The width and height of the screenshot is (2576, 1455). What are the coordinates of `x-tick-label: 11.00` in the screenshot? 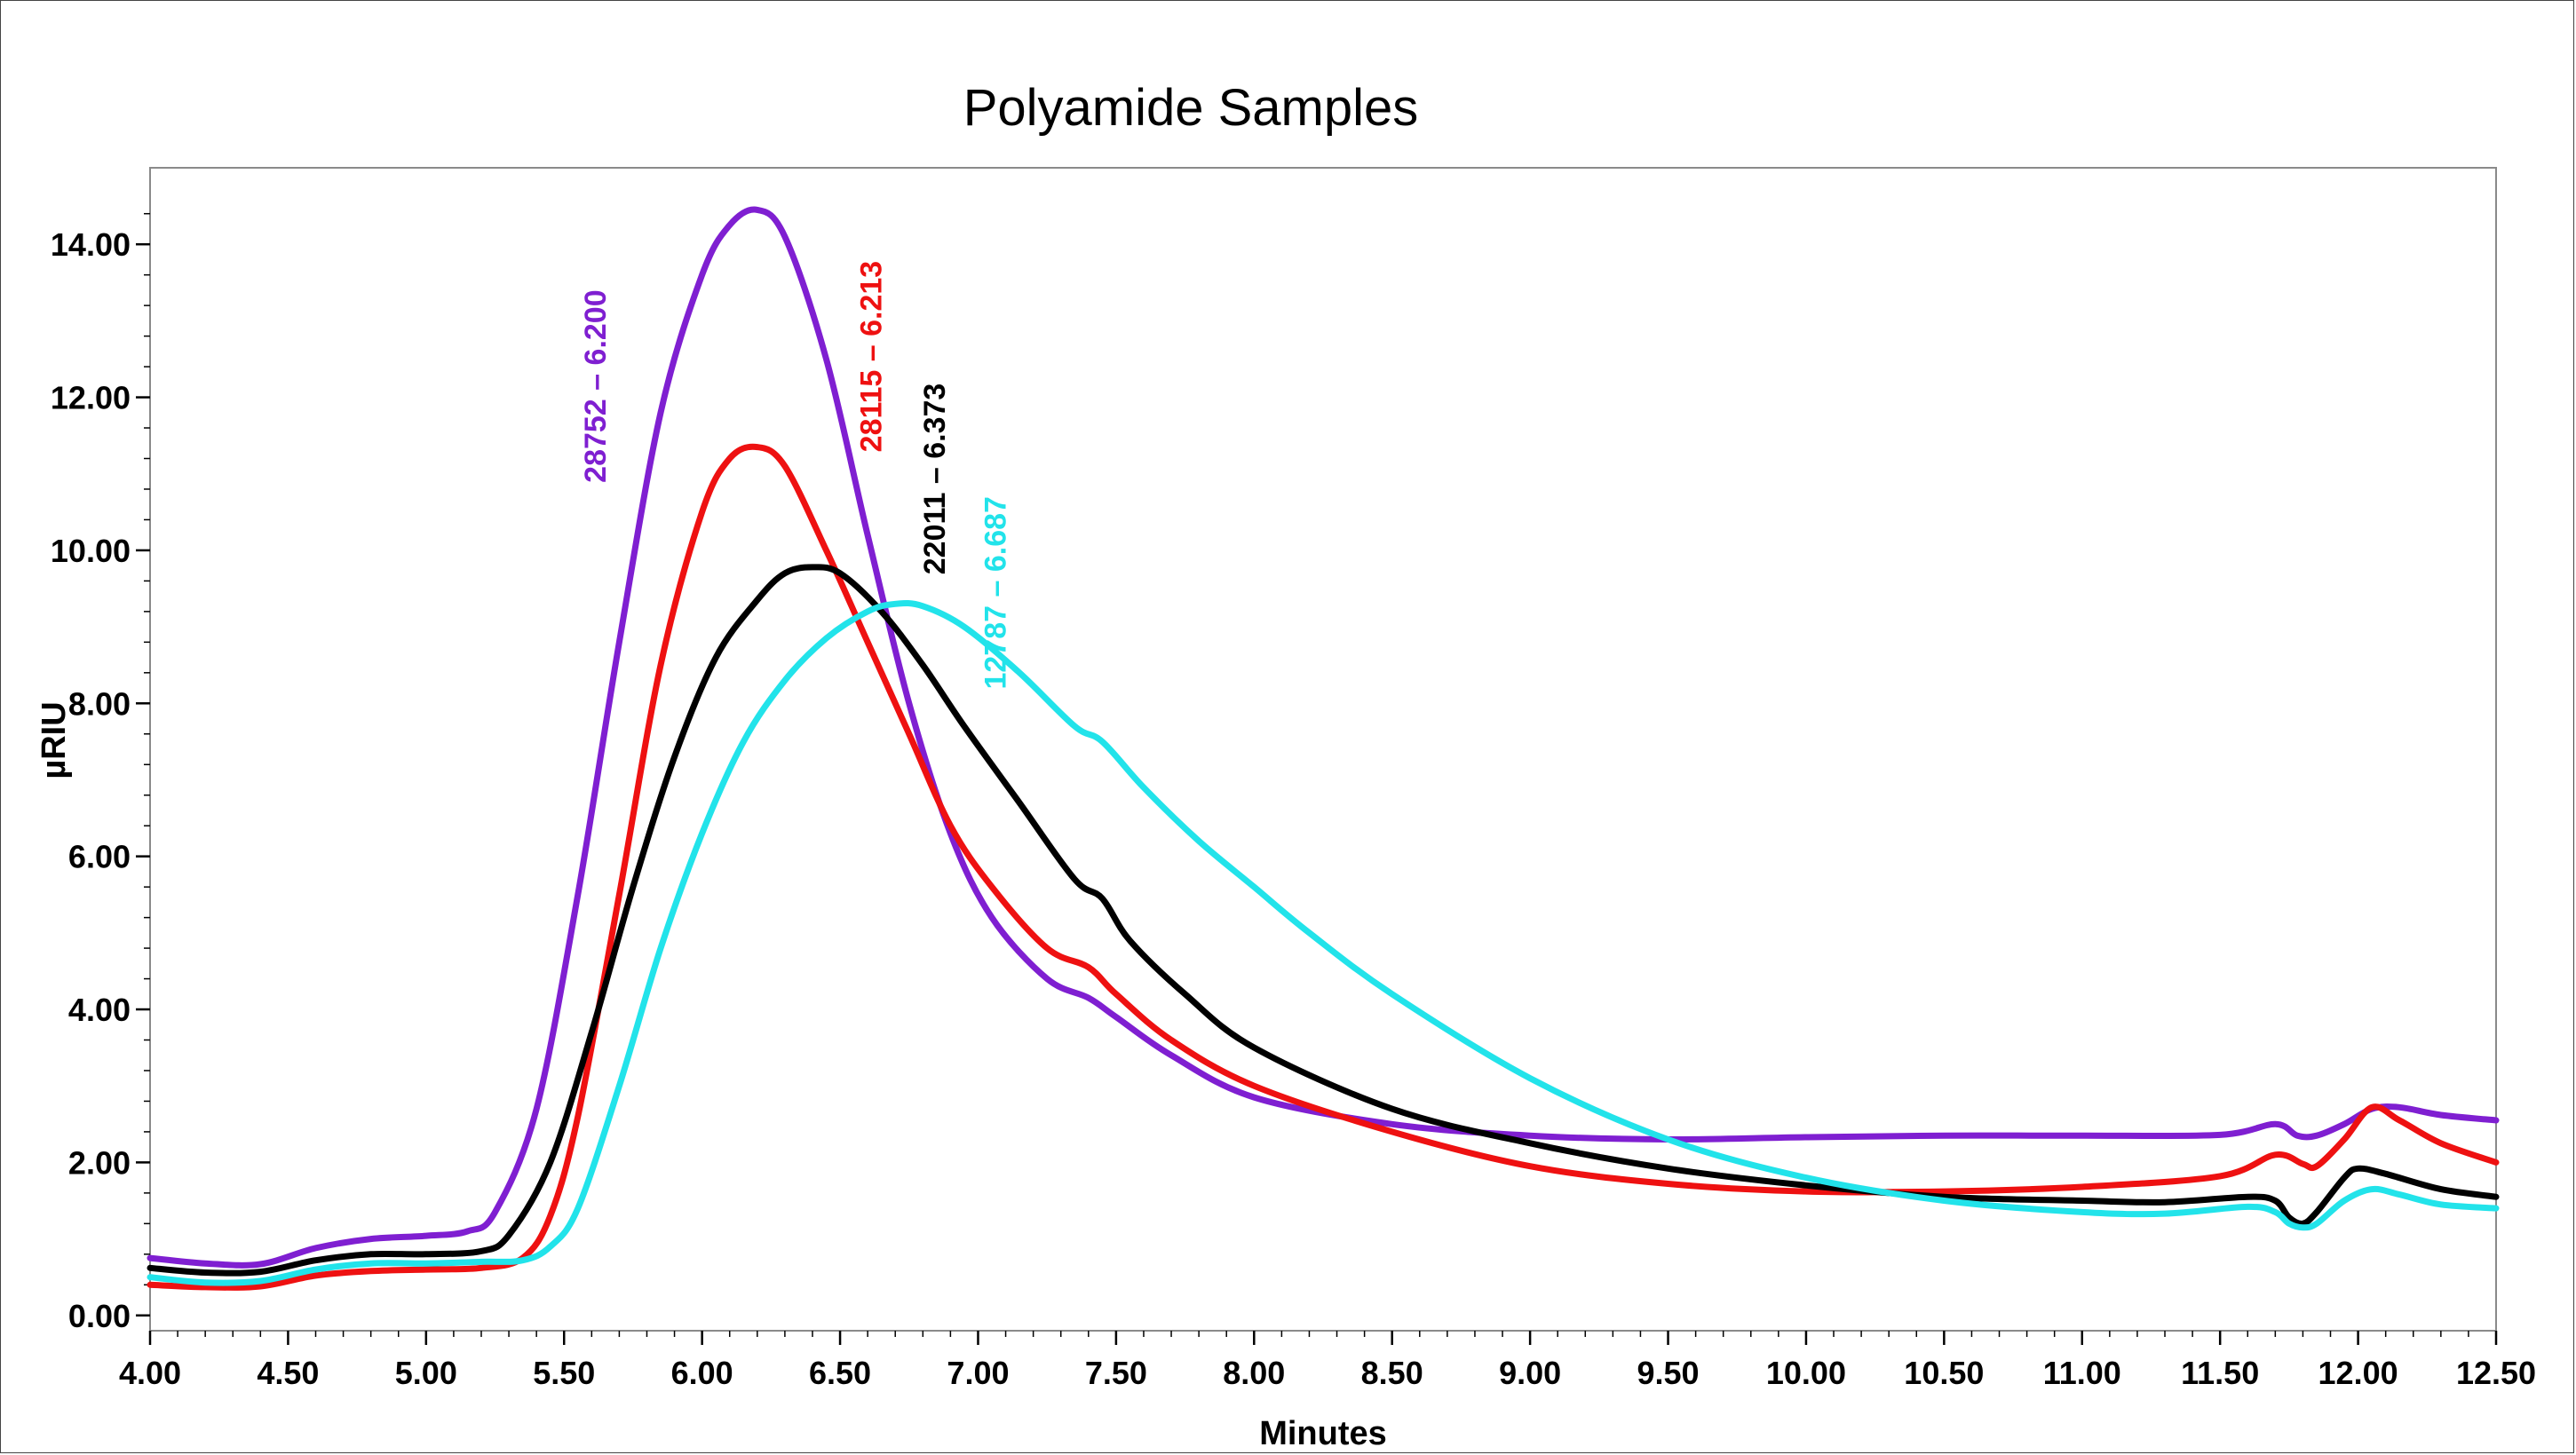 It's located at (2082, 1373).